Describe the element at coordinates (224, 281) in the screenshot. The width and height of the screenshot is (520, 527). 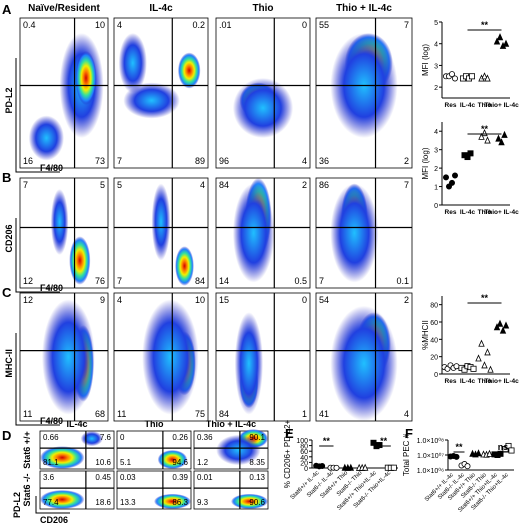
I see `quadrant-percent: 14` at that location.